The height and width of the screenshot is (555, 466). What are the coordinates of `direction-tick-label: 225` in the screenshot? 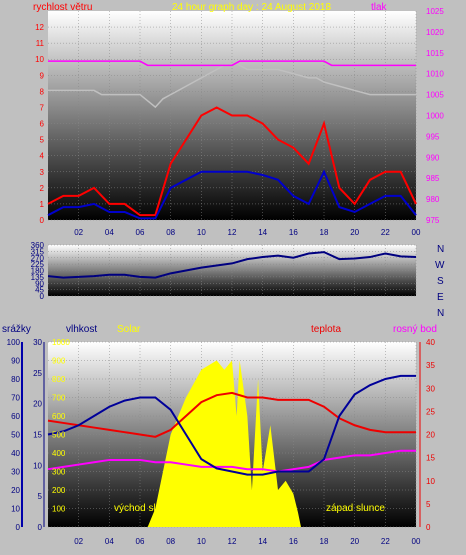 It's located at (38, 264).